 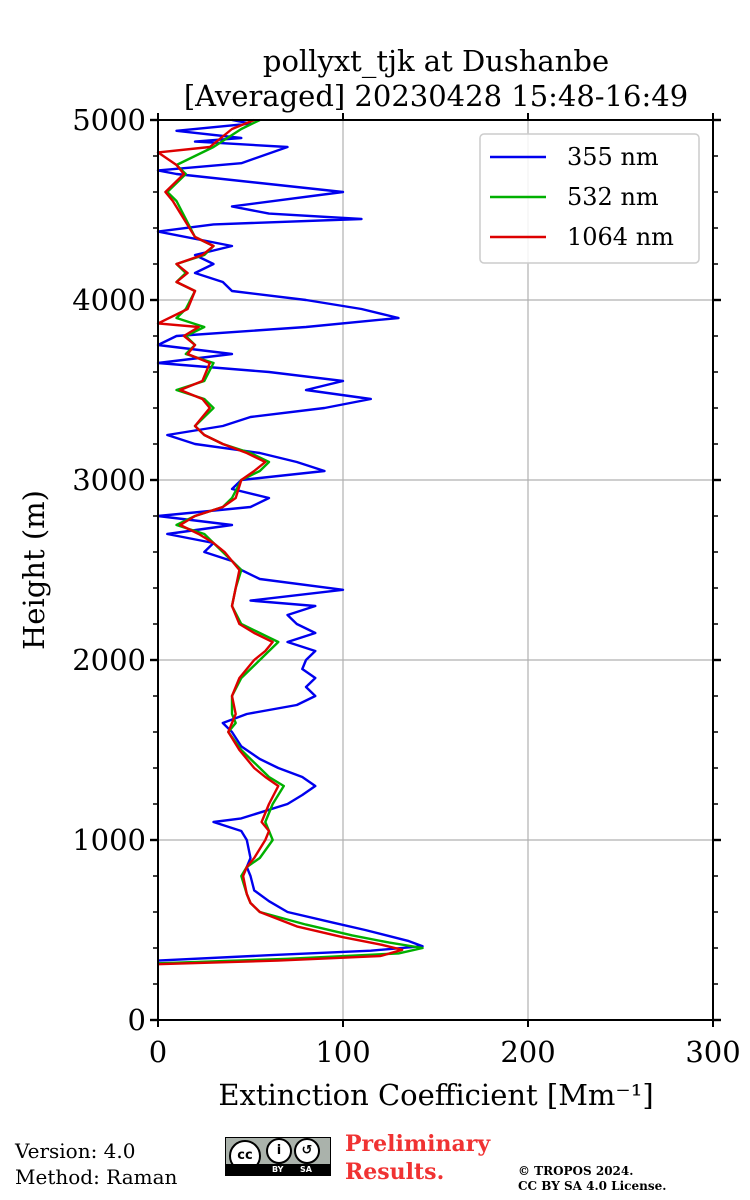 I want to click on by-icon: i, so click(x=279, y=1151).